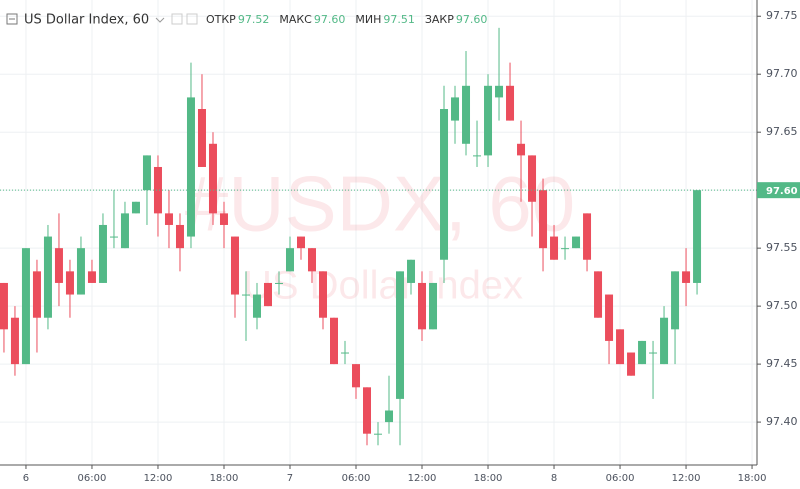  What do you see at coordinates (221, 19) in the screenshot?
I see `legend-label: ОТКР` at bounding box center [221, 19].